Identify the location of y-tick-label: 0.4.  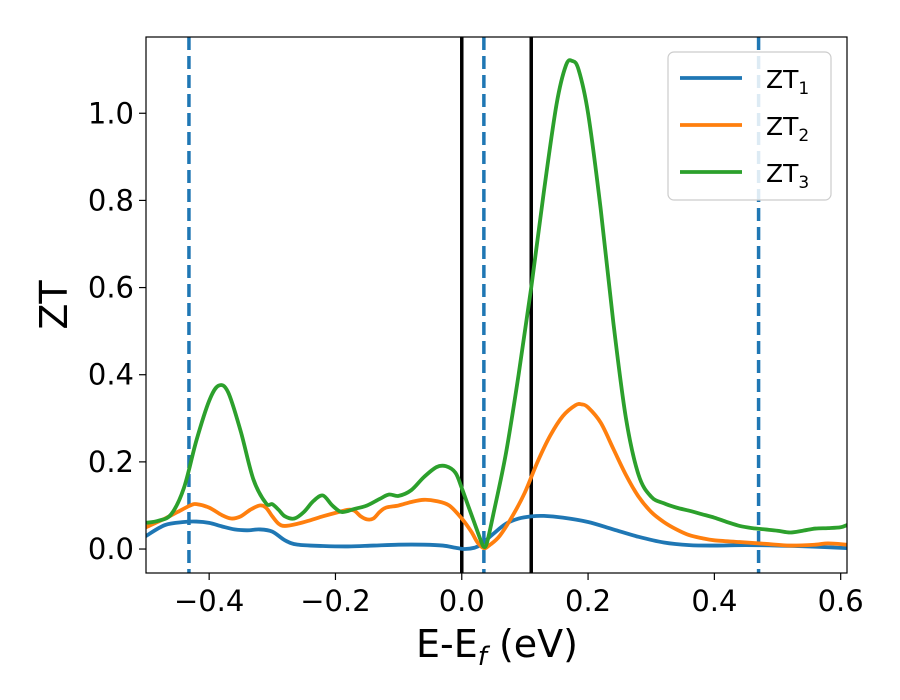
(111, 375).